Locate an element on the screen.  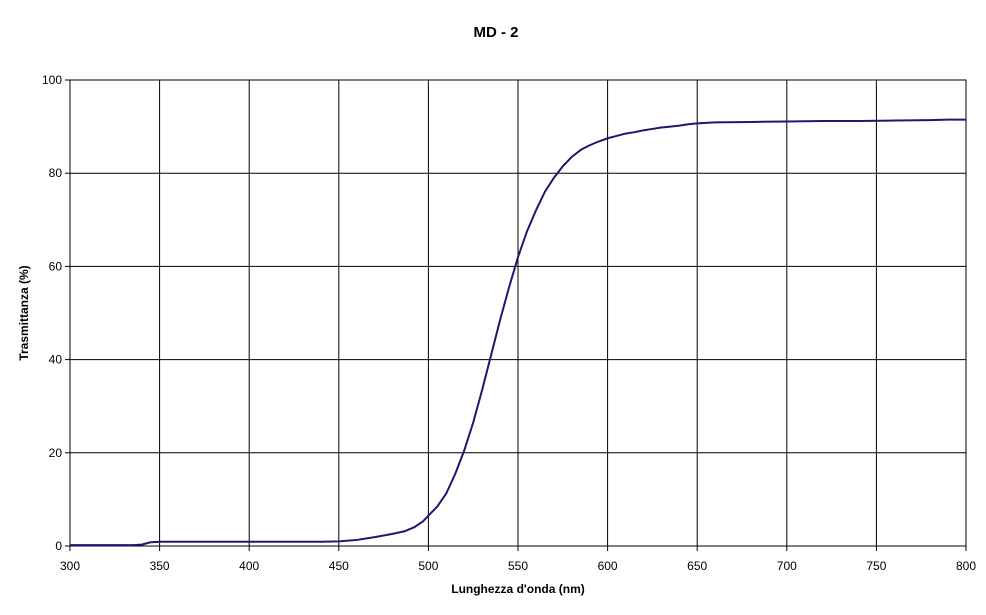
x-tick-label: 700 is located at coordinates (787, 566).